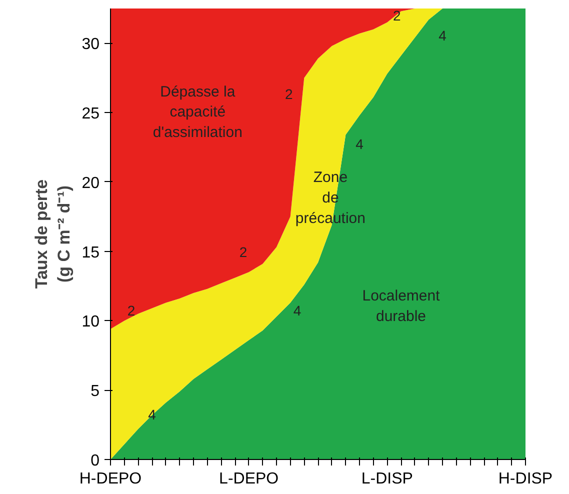 This screenshot has height=494, width=569. I want to click on x-tick-label: H-DISP, so click(525, 479).